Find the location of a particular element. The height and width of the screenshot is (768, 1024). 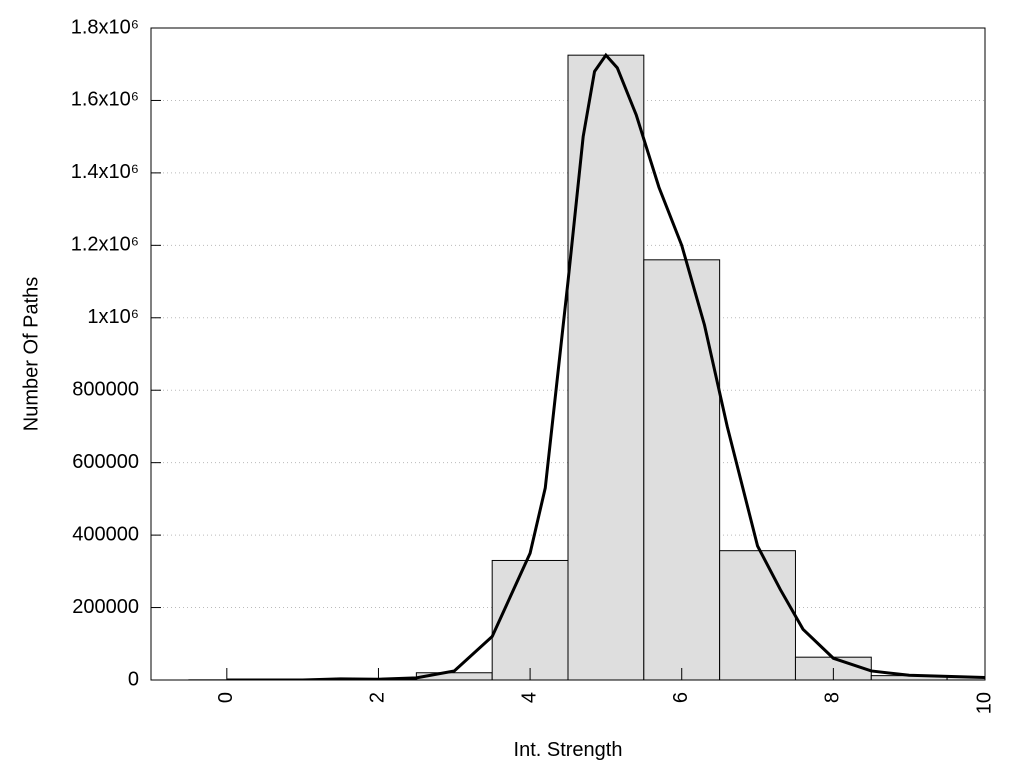

x-tick-label: 6 is located at coordinates (681, 697).